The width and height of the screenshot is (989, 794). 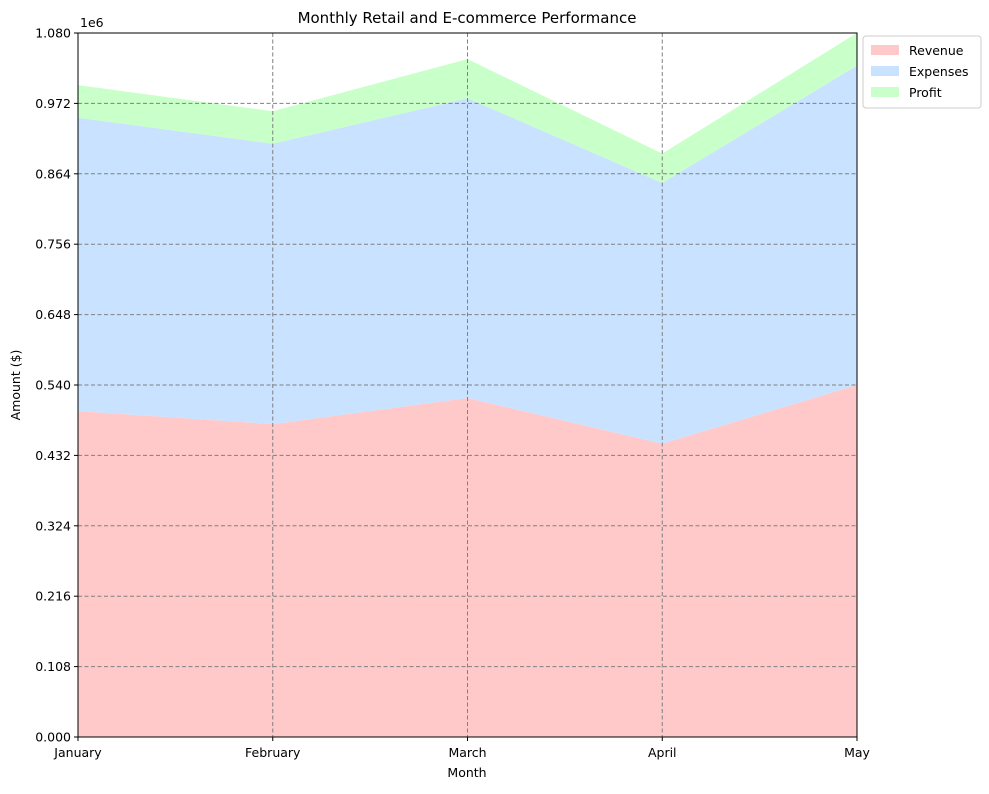 I want to click on y-axis-label: Amount ($), so click(x=15, y=385).